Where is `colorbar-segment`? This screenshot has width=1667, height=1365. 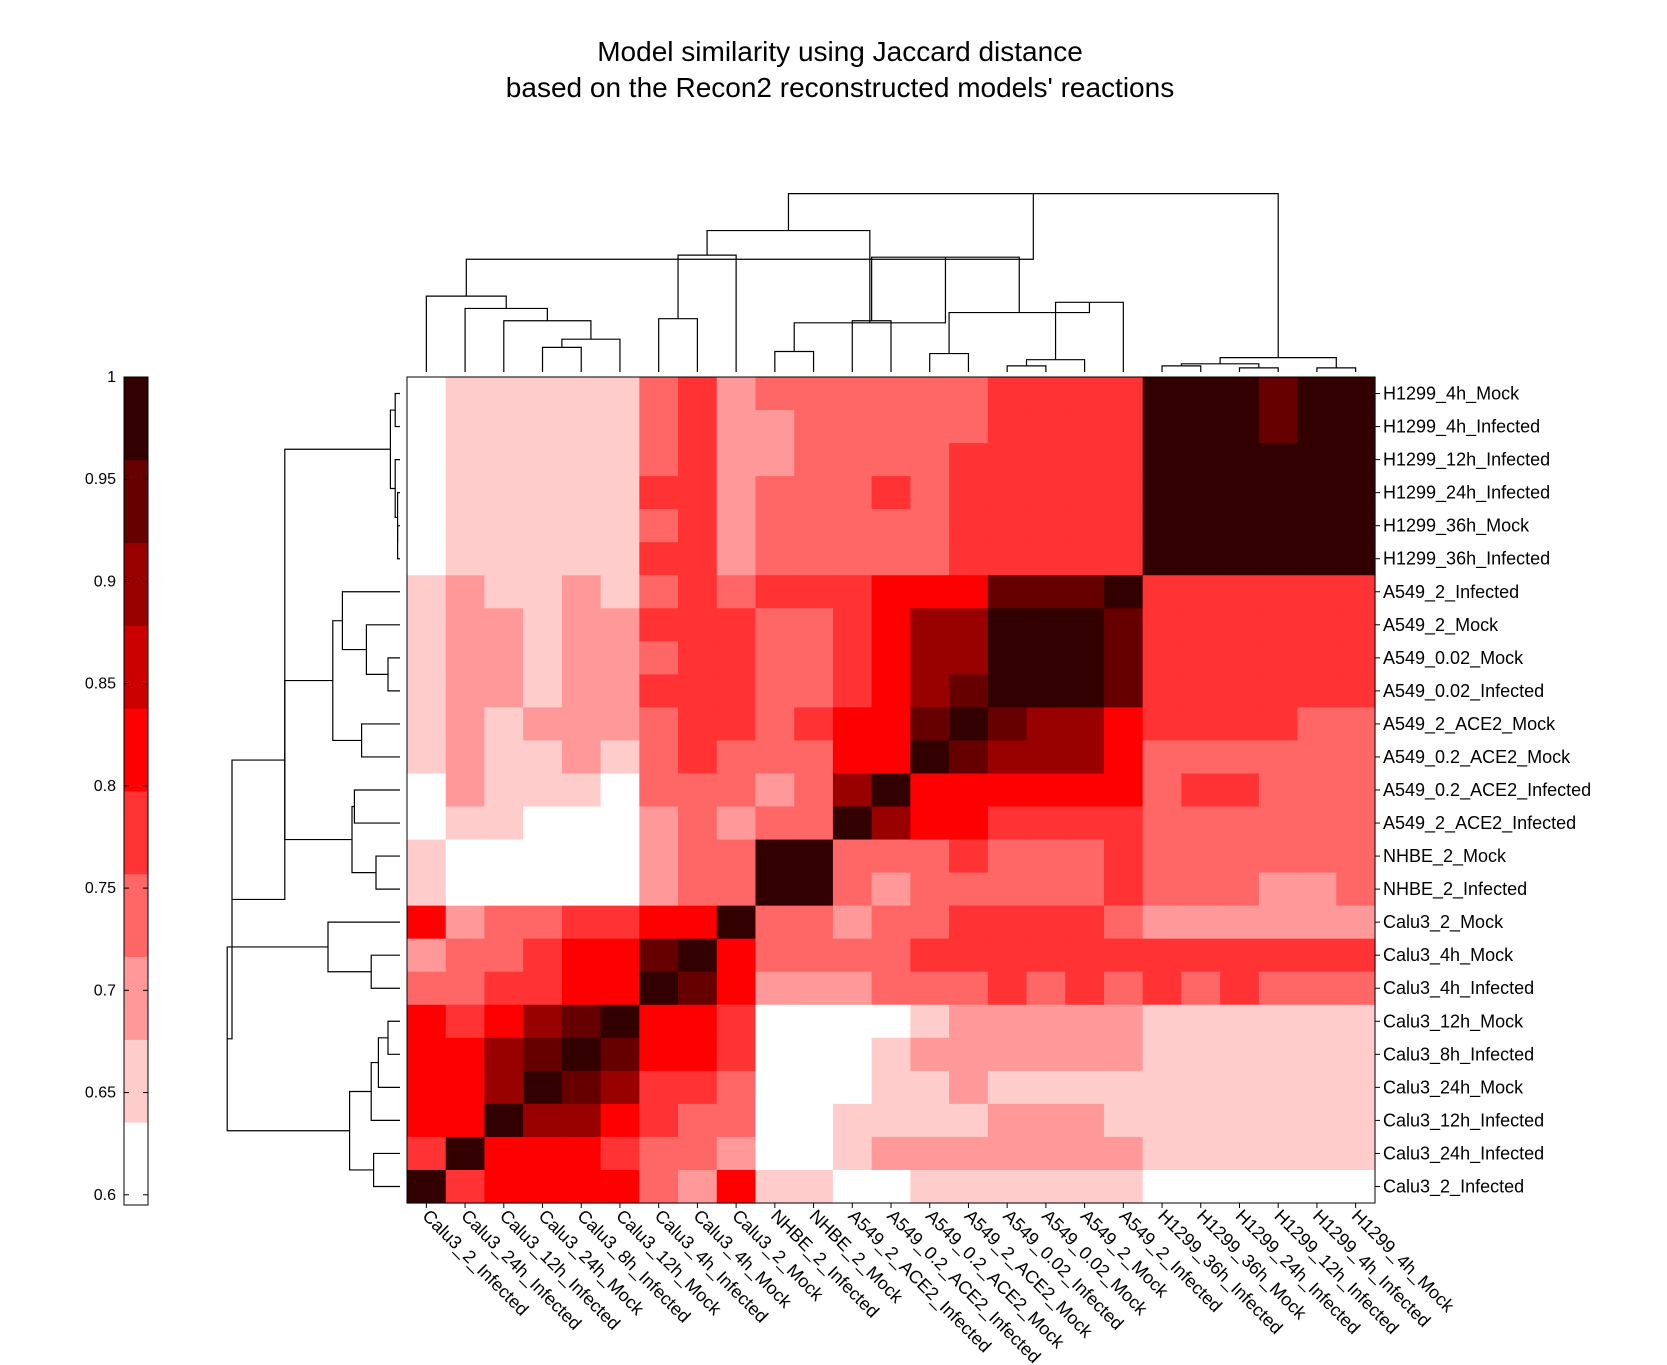 colorbar-segment is located at coordinates (136, 998).